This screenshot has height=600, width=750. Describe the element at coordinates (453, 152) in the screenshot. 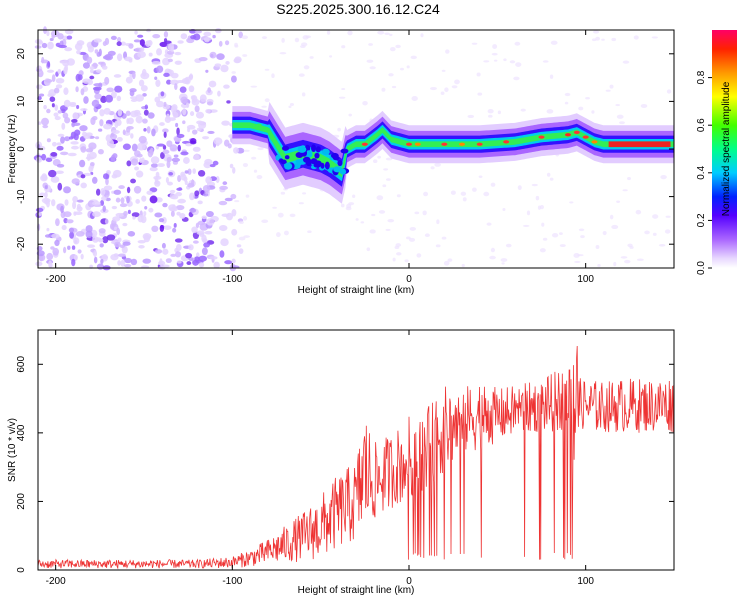

I see `heatmap-ridge` at that location.